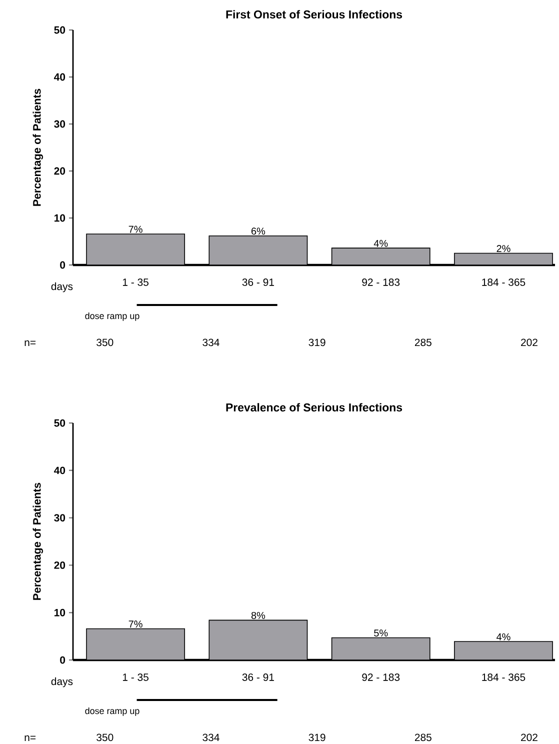 Image resolution: width=559 pixels, height=744 pixels. Describe the element at coordinates (314, 14) in the screenshot. I see `chart-title: First Onset of Serious Infections` at that location.